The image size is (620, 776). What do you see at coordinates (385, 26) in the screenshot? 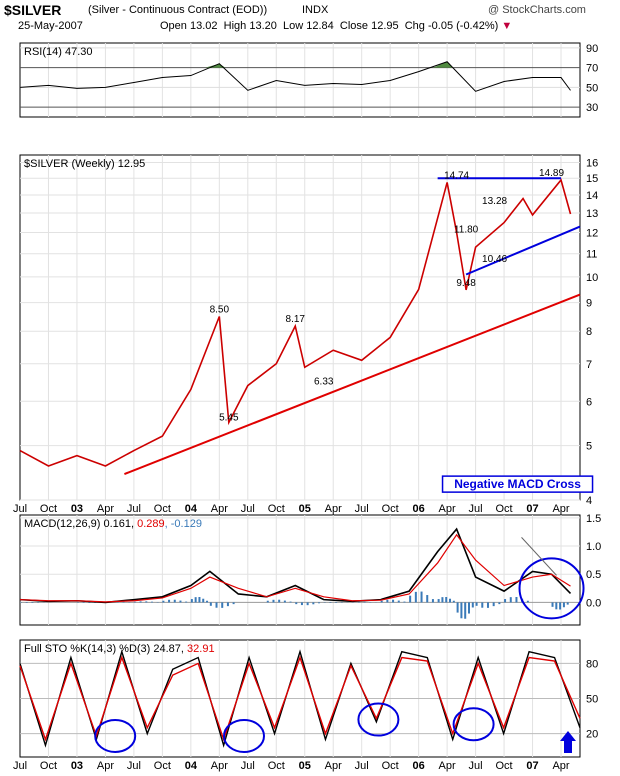
I see `close-value: 12.95` at bounding box center [385, 26].